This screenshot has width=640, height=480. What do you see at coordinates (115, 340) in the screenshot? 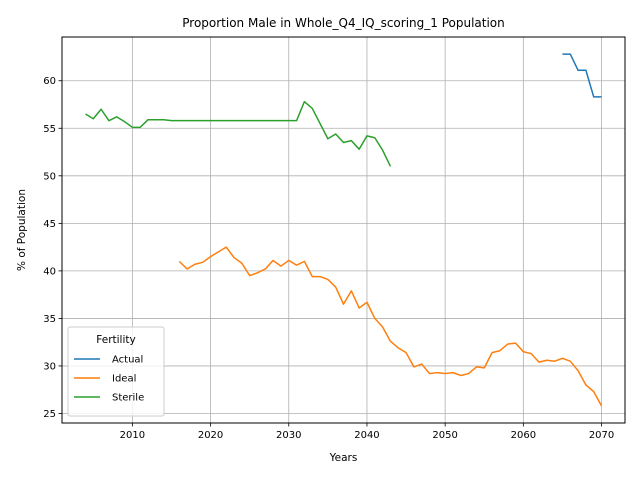
I see `legend-title: Fertility` at bounding box center [115, 340].